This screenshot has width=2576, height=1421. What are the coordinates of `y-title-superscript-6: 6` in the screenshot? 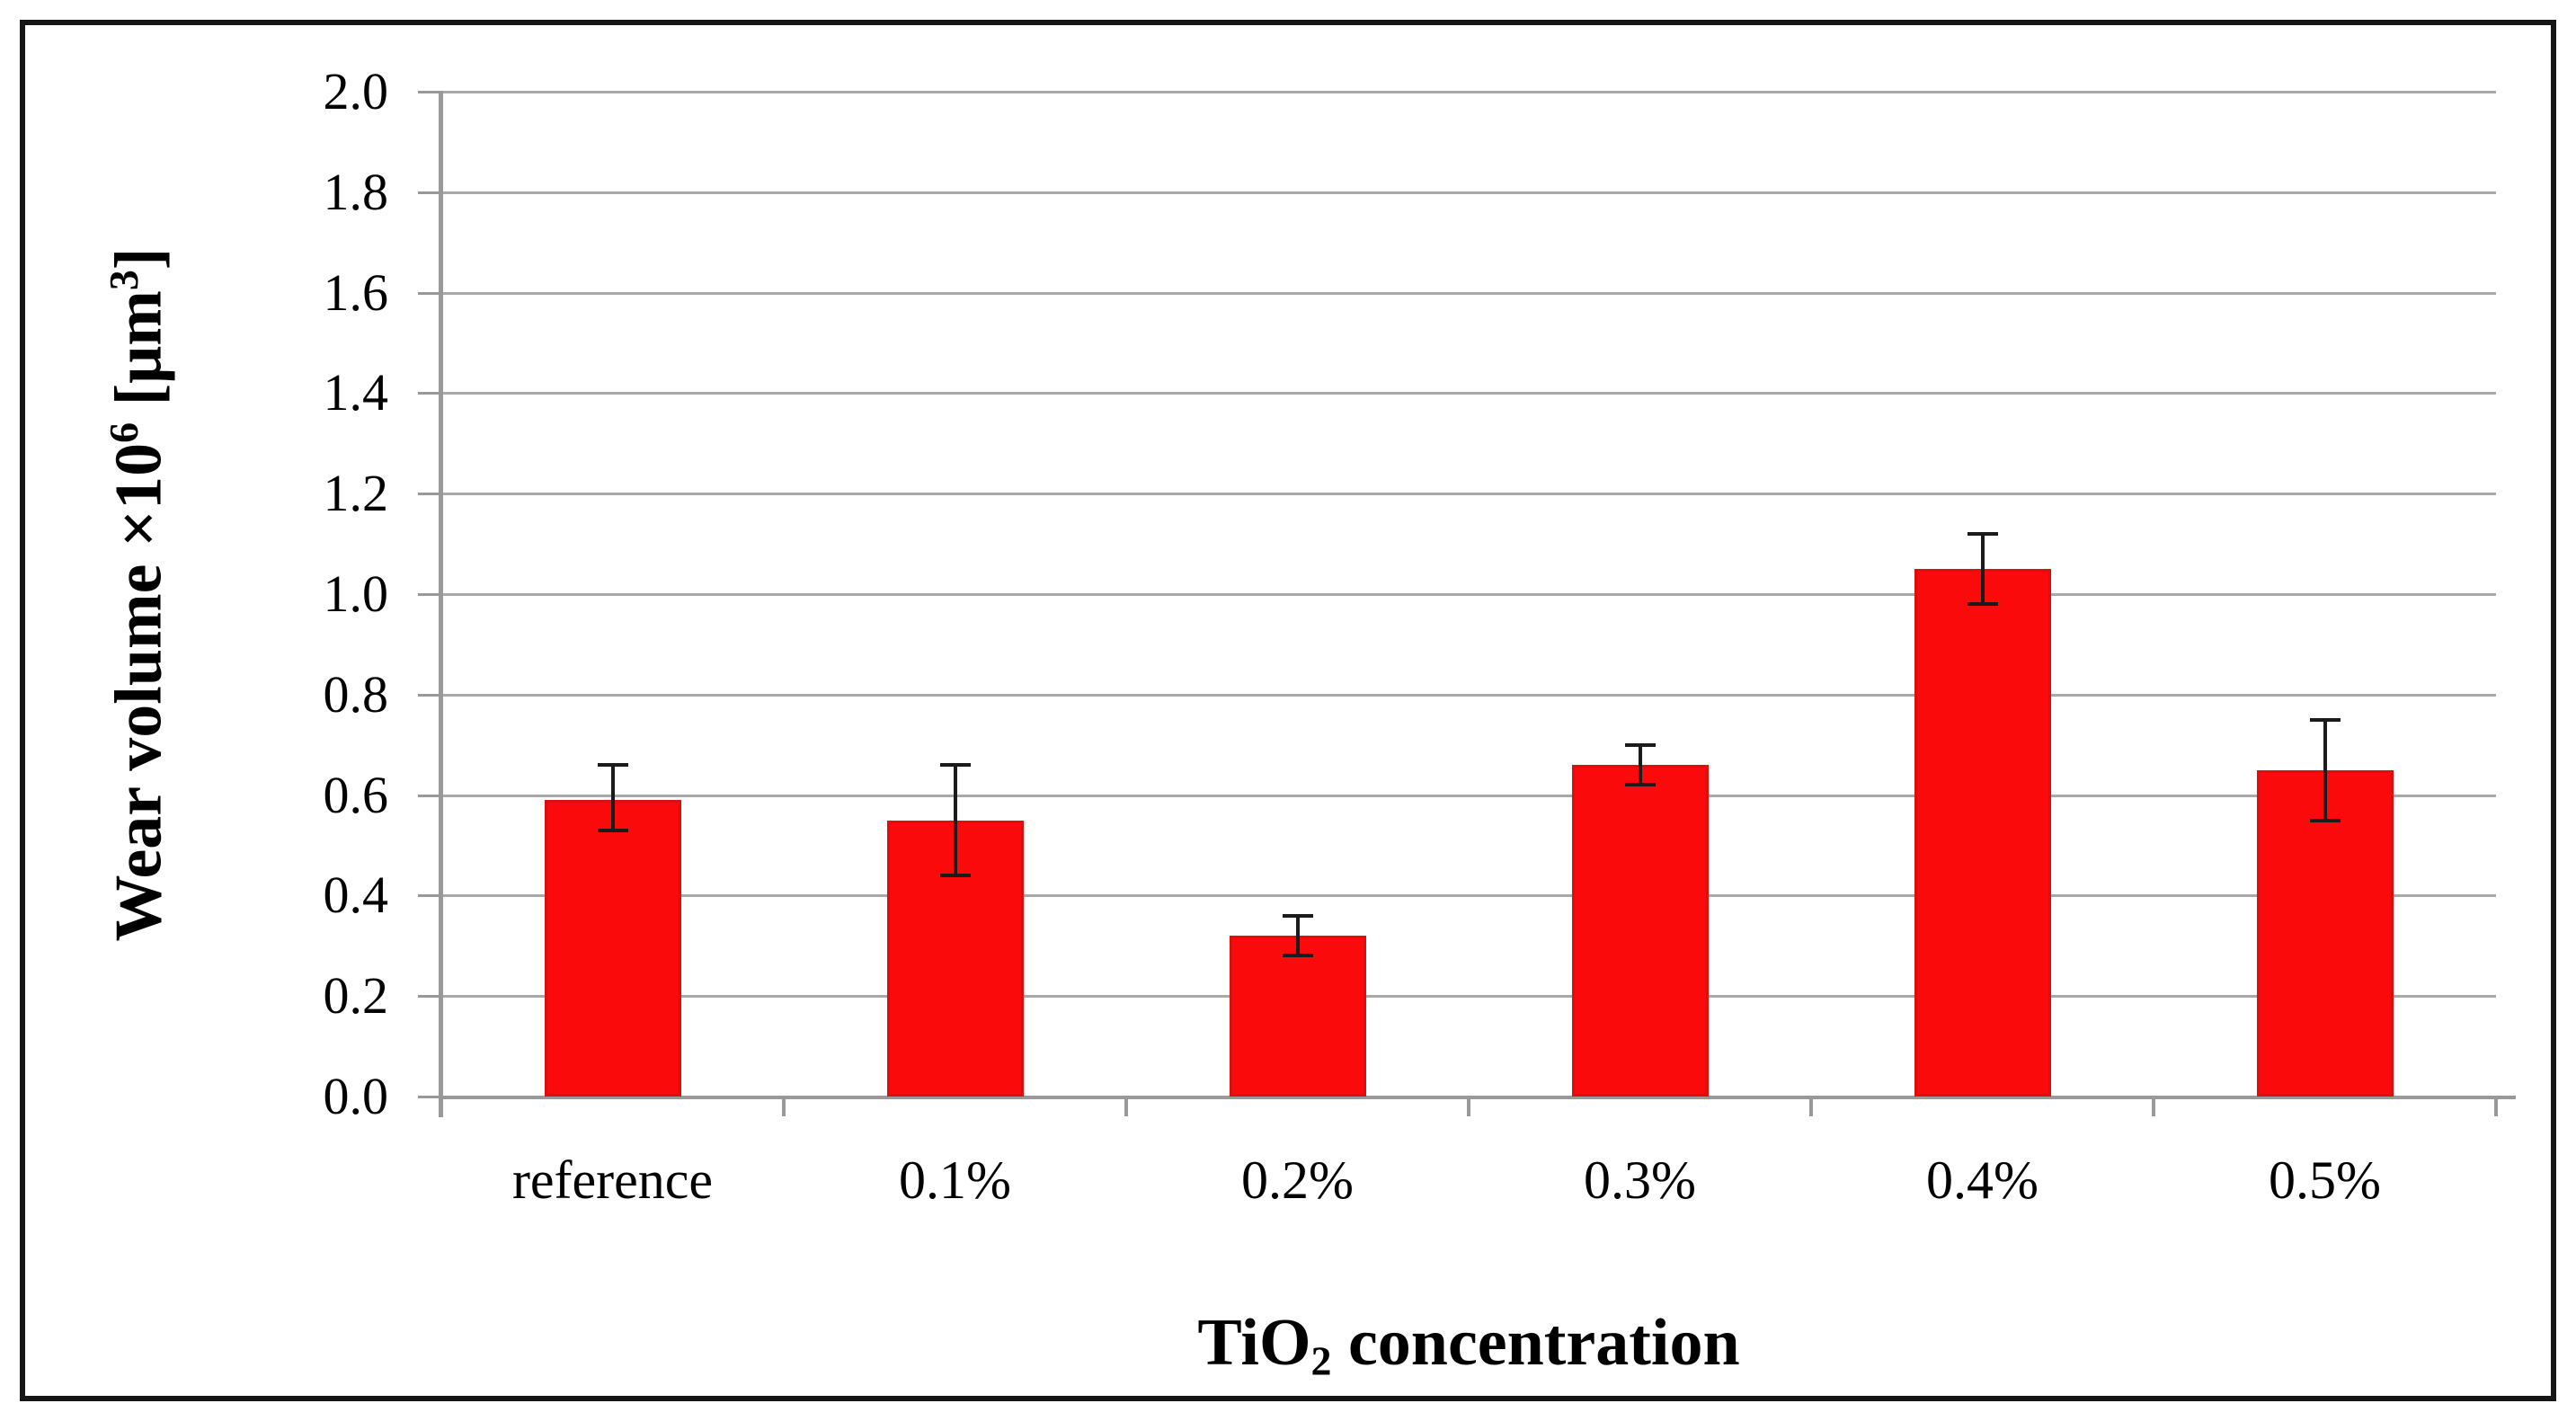 It's located at (124, 432).